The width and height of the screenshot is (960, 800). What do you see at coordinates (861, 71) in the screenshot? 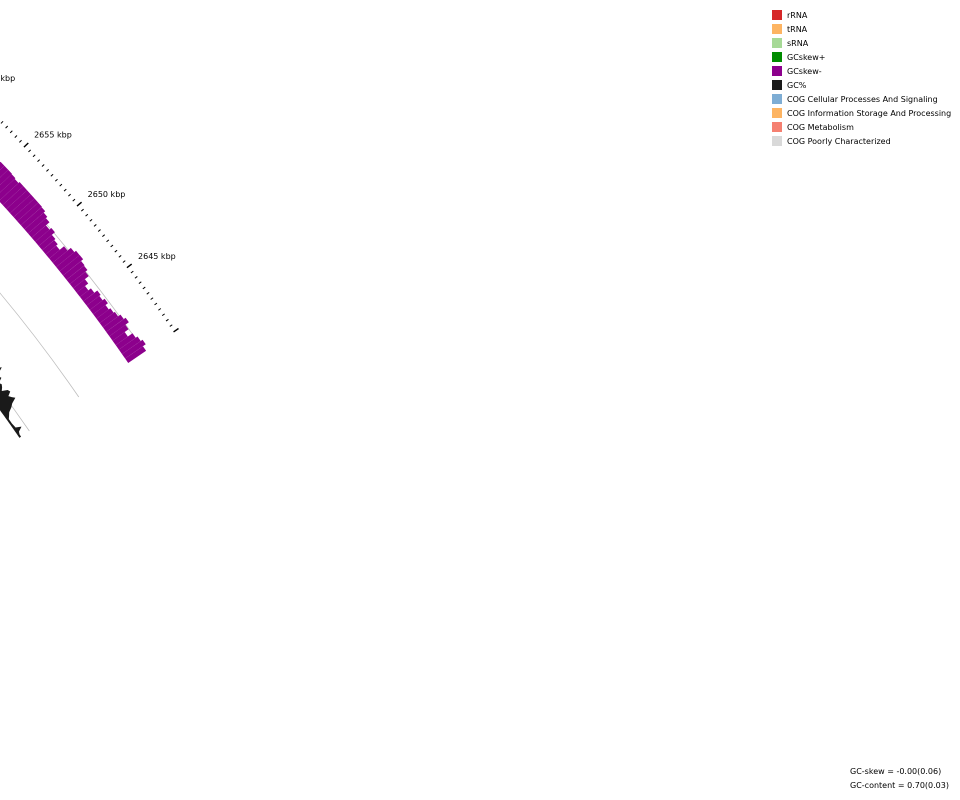
I see `legend-item-gcskew-minus: GCskew-` at bounding box center [861, 71].